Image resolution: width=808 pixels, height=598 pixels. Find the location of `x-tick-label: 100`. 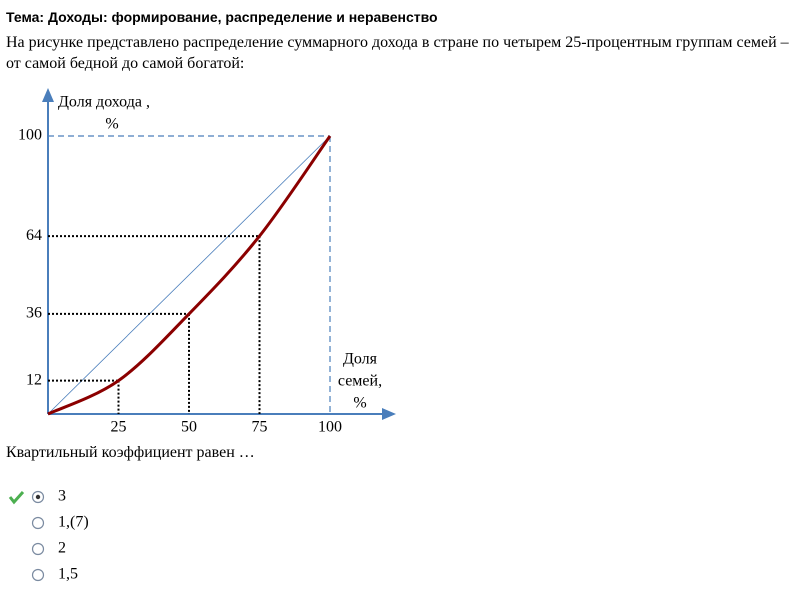

x-tick-label: 100 is located at coordinates (330, 427).